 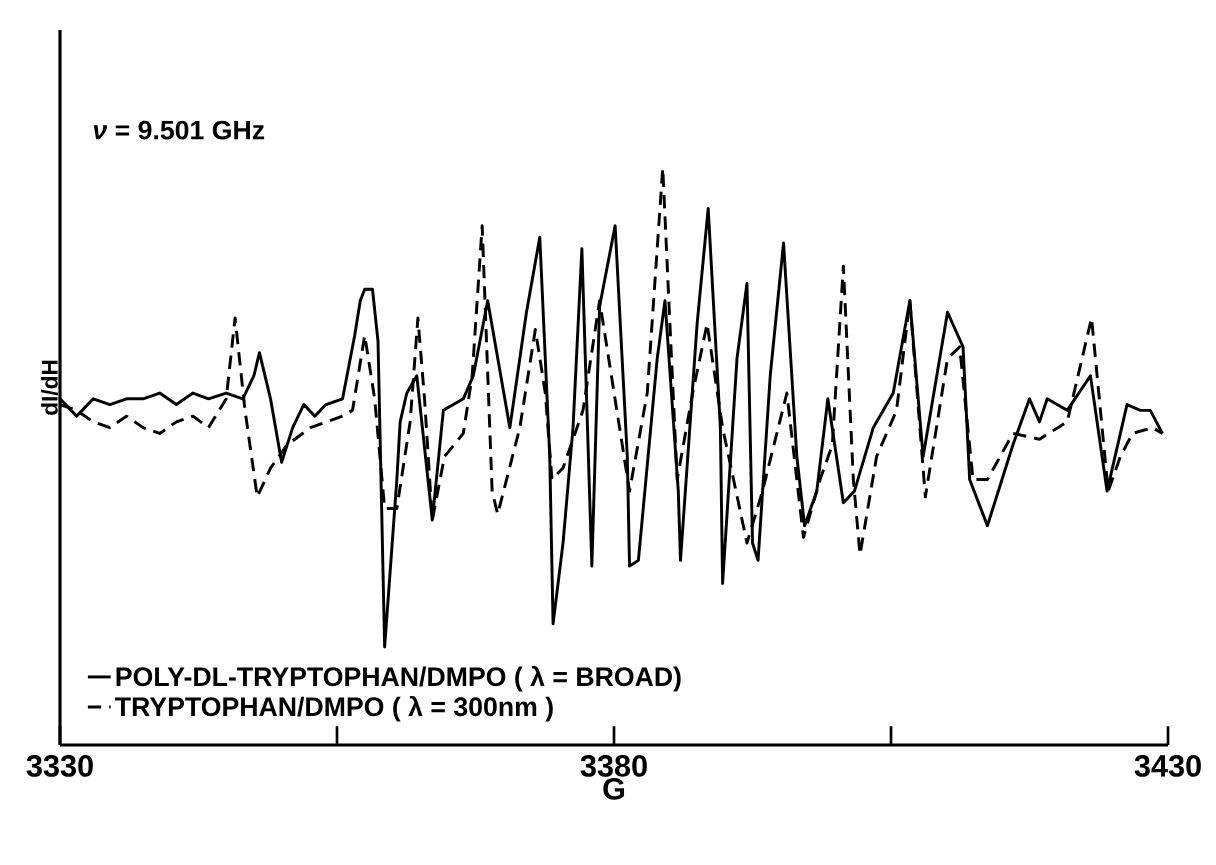 I want to click on legend-label: TRYPTOPHAN/DMPO ( λ = 300nm ), so click(x=334, y=708).